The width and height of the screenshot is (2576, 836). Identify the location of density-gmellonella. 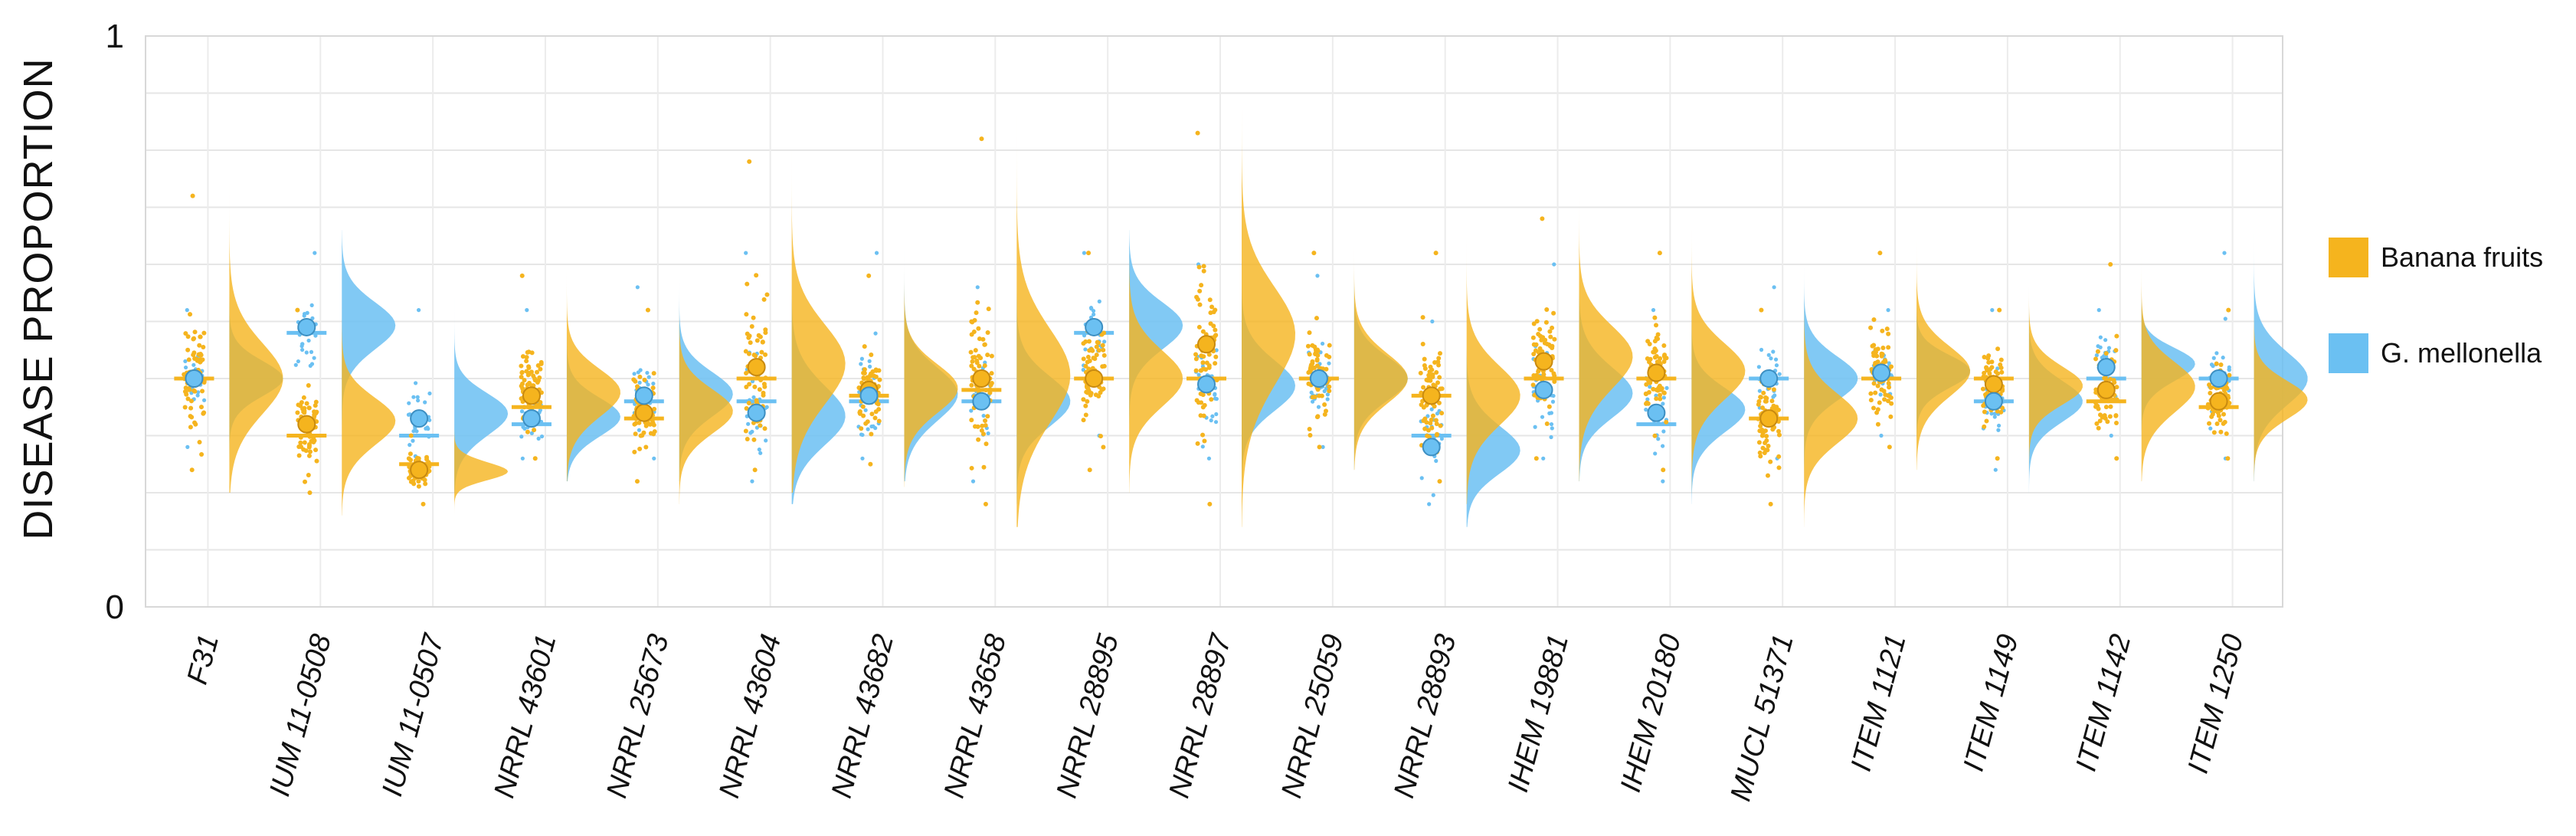
(369, 344).